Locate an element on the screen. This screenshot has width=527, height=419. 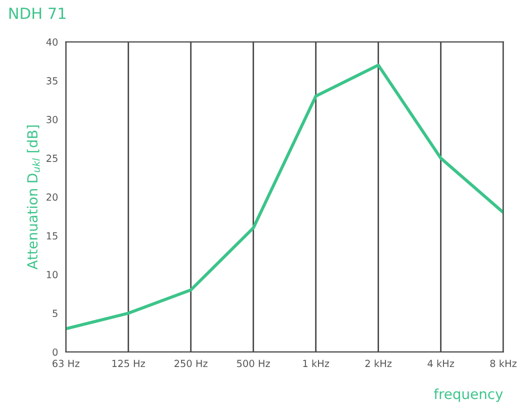
x-tick-label: 125 Hz is located at coordinates (128, 364).